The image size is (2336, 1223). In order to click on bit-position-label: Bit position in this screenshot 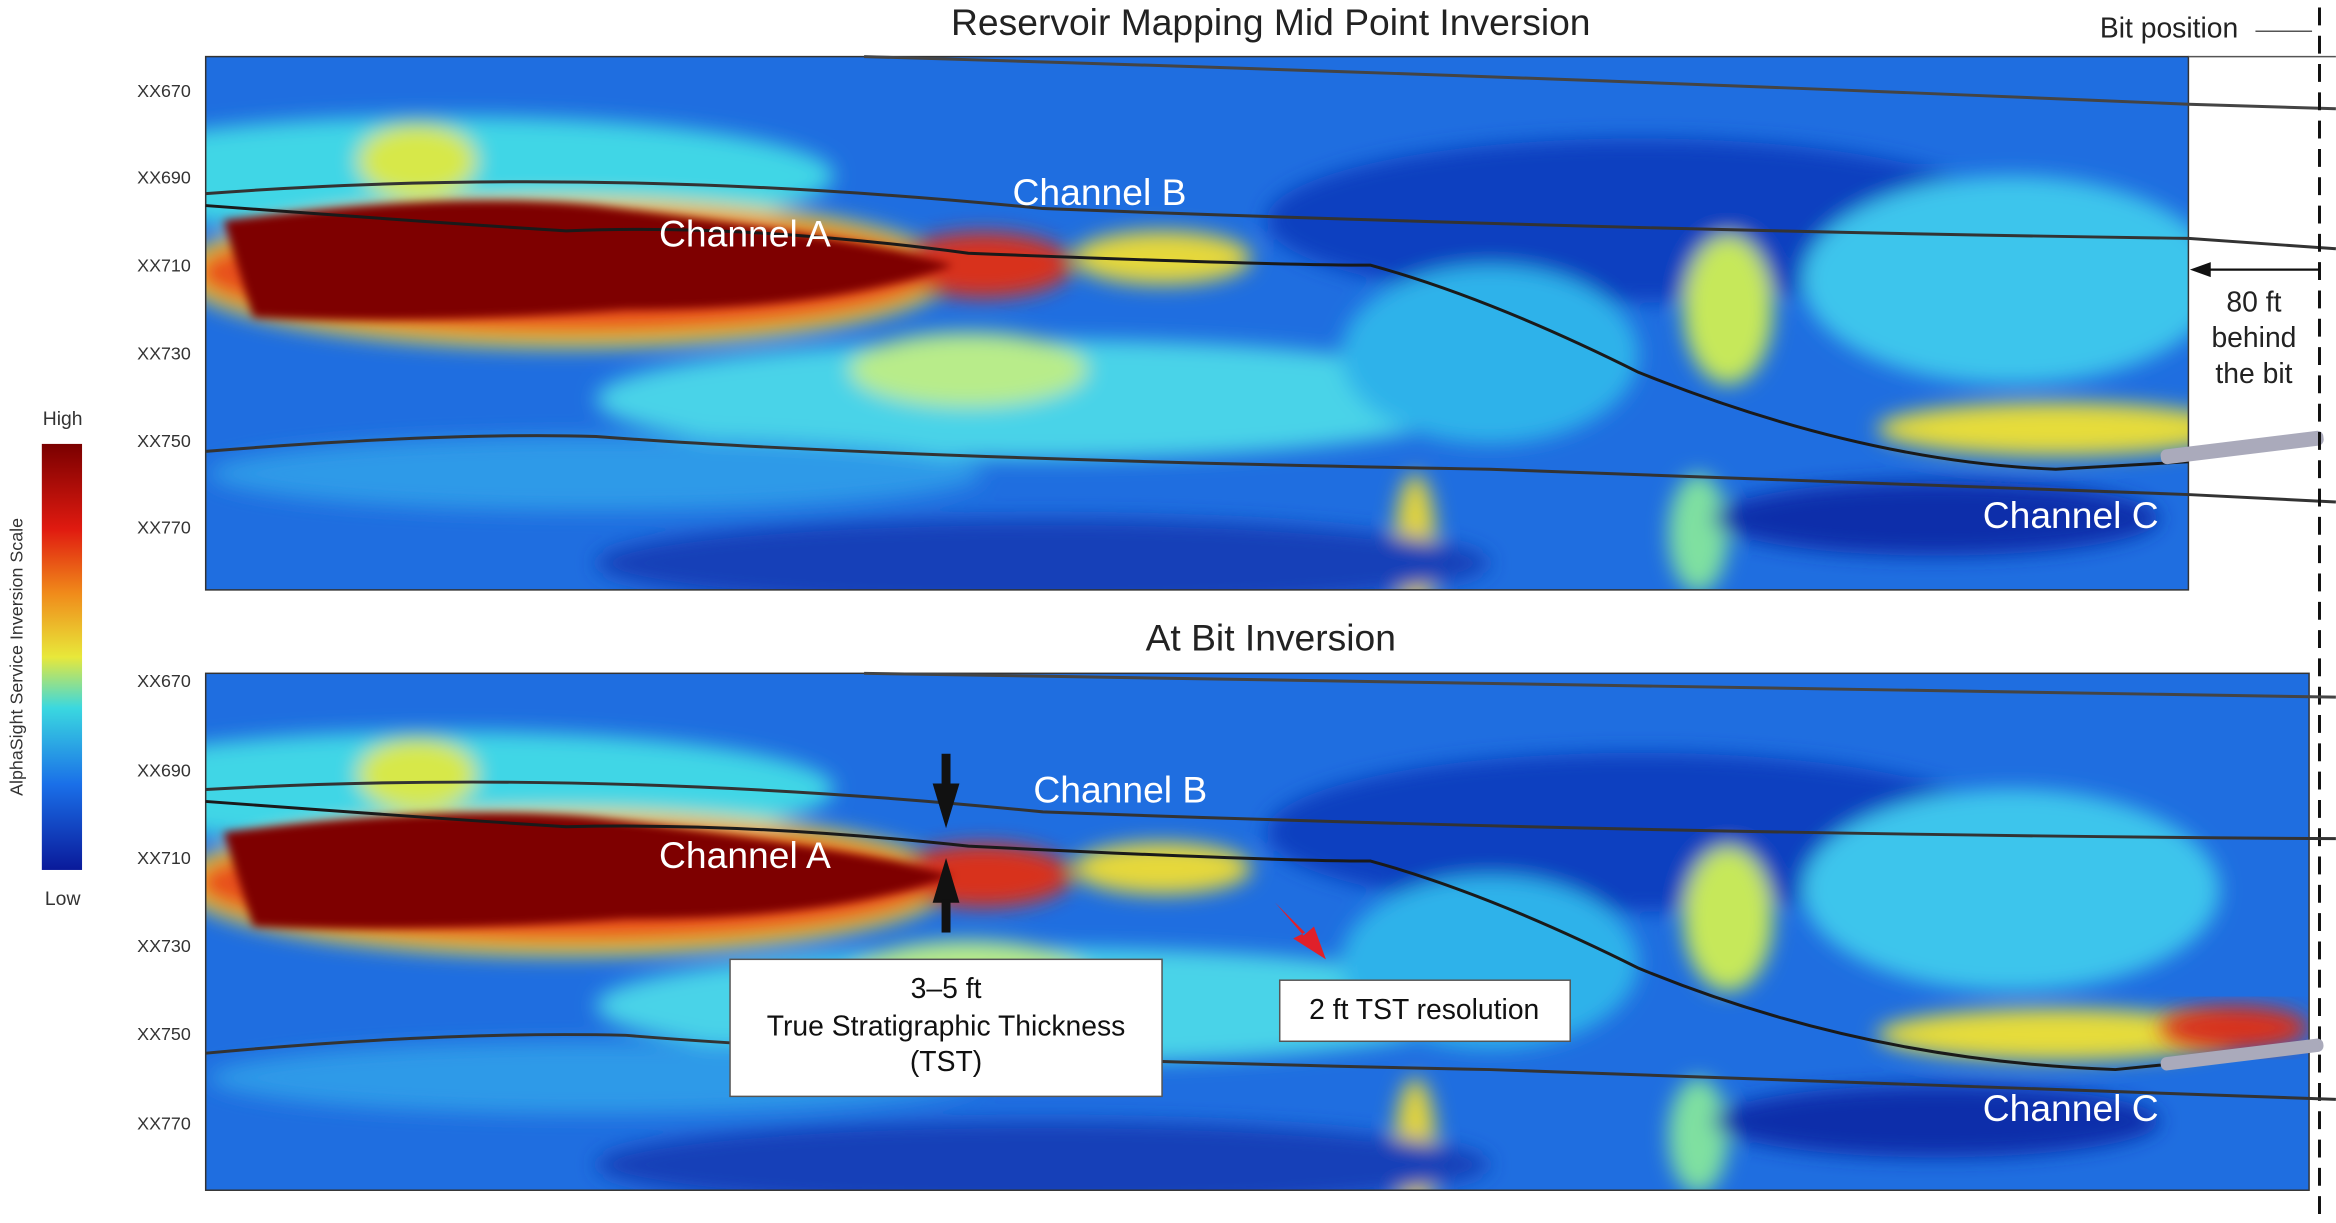, I will do `click(2169, 27)`.